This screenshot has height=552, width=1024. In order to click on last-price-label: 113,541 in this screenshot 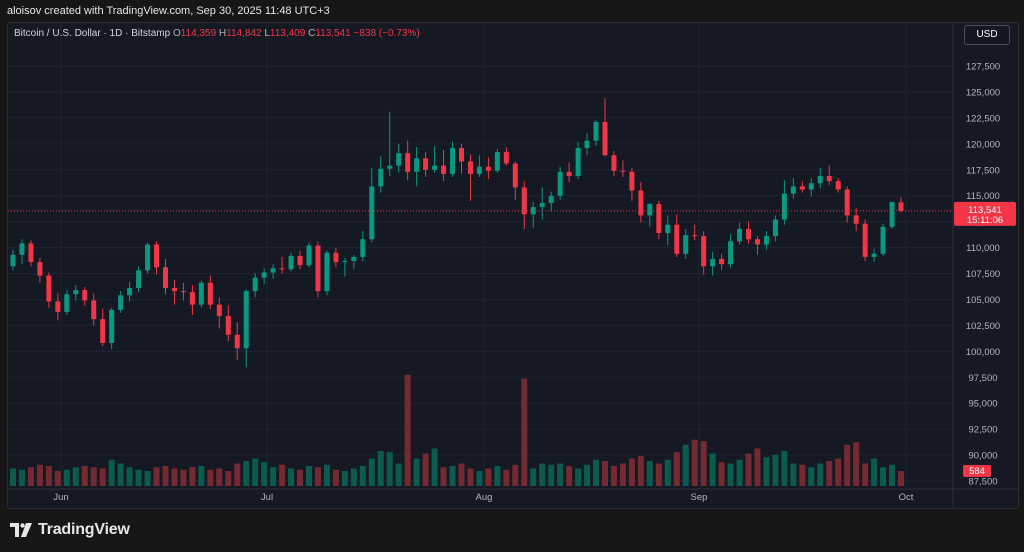, I will do `click(985, 210)`.